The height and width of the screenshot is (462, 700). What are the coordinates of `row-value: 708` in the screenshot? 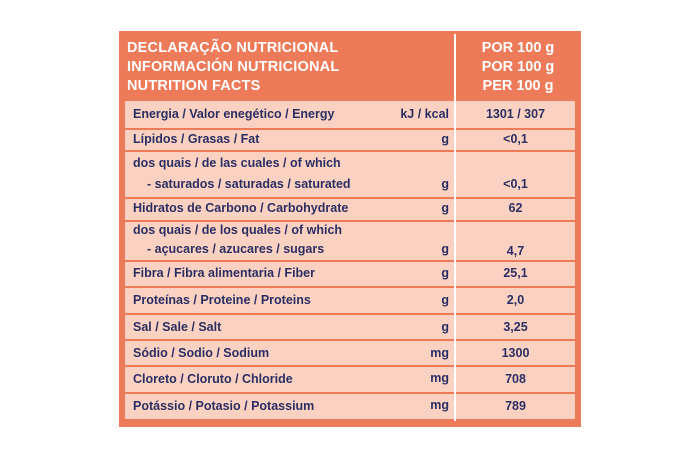 It's located at (515, 379).